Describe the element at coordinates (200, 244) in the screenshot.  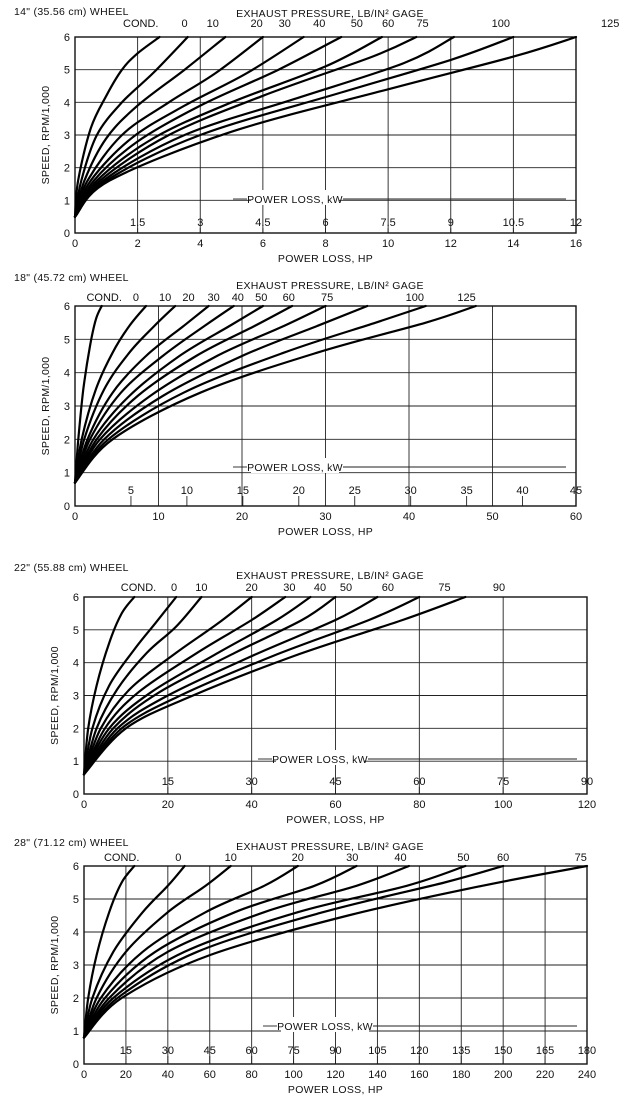
I see `x-tick-label: 4` at that location.